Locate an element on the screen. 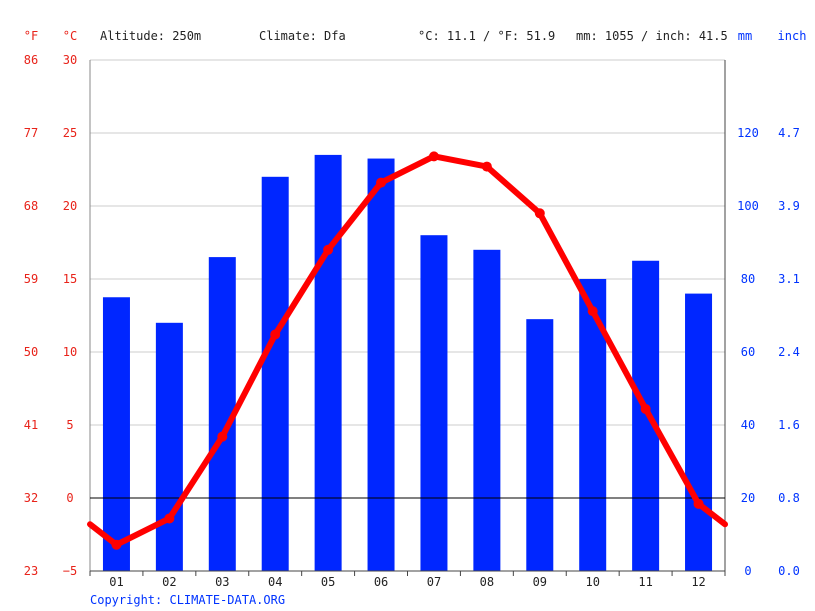 This screenshot has width=815, height=611. inch-tick-label: 2.4 is located at coordinates (789, 352).